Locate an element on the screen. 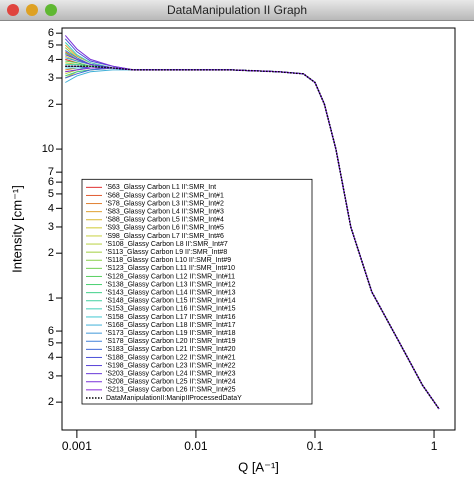 This screenshot has height=480, width=474. legend-label: 'S153_Glassy Carbon L16 II':SMR_Int#15 is located at coordinates (171, 309).